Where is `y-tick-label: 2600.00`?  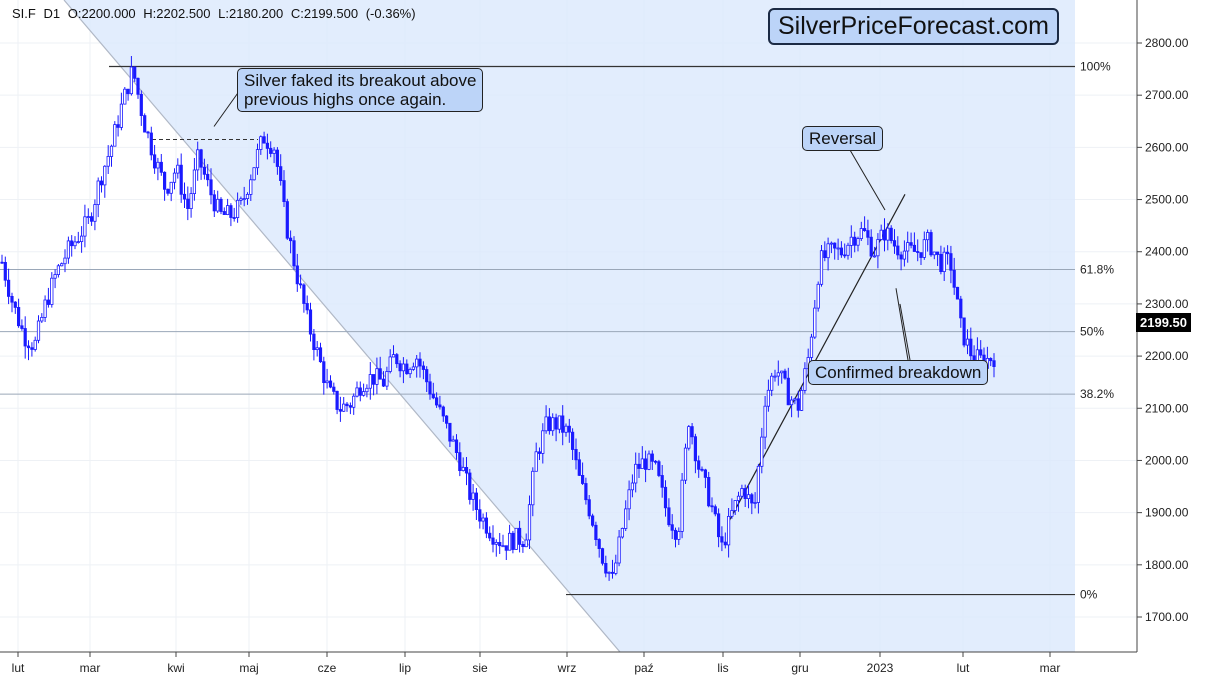 y-tick-label: 2600.00 is located at coordinates (1167, 147).